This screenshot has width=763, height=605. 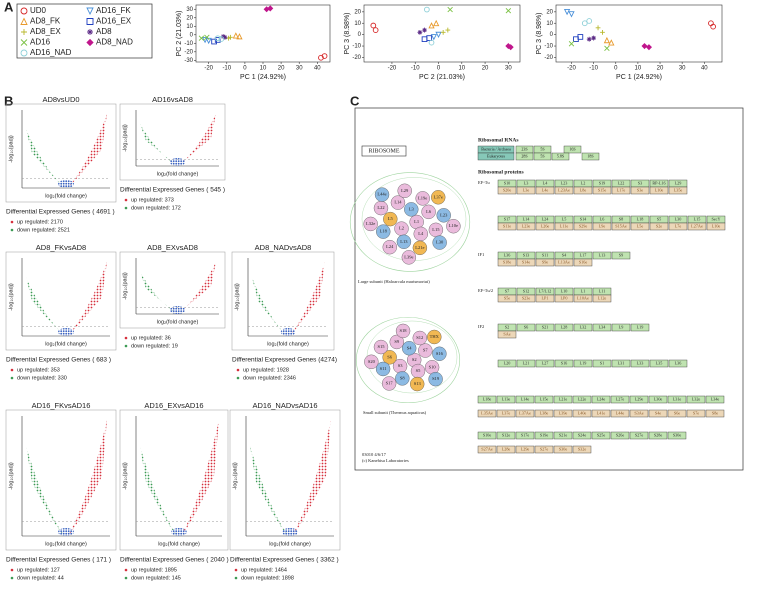 What do you see at coordinates (715, 218) in the screenshot?
I see `green-label: SecY` at bounding box center [715, 218].